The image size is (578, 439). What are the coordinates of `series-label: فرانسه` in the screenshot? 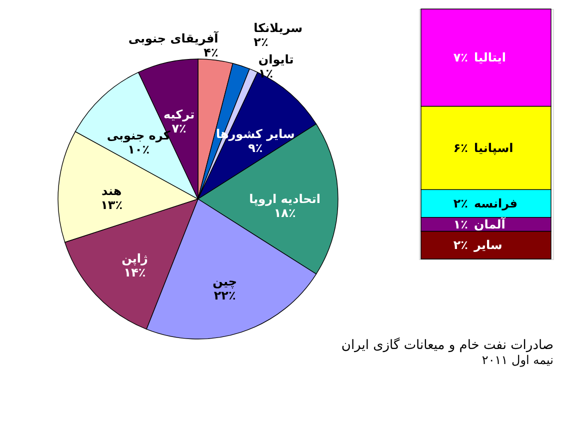 It's located at (496, 203).